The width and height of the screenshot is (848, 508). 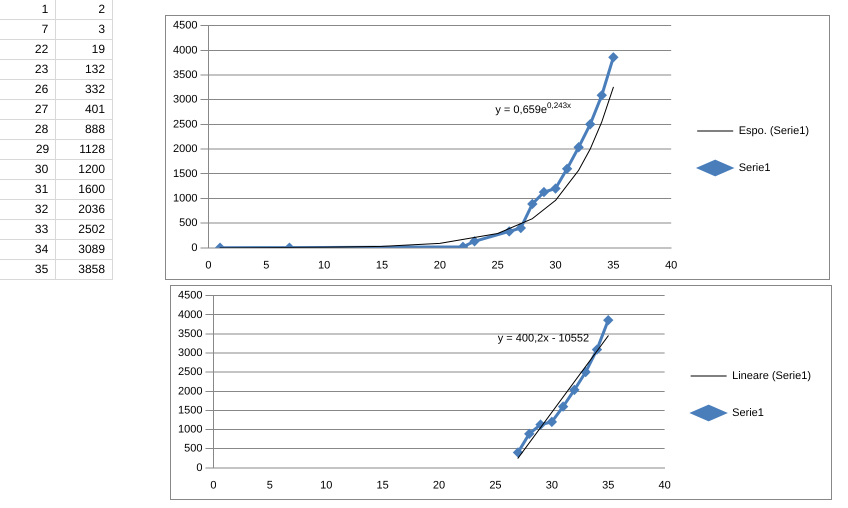 What do you see at coordinates (56, 70) in the screenshot?
I see `text: 23 132` at bounding box center [56, 70].